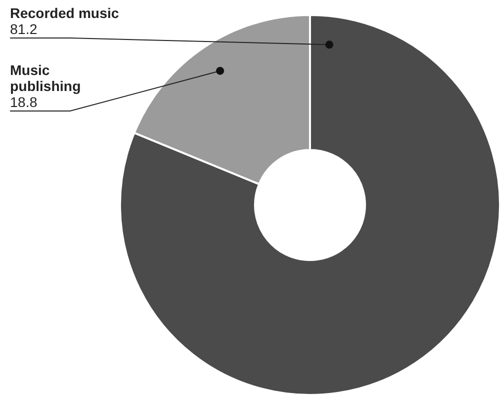 The height and width of the screenshot is (401, 501). Describe the element at coordinates (45, 78) in the screenshot. I see `slice-label: Music publishing` at that location.